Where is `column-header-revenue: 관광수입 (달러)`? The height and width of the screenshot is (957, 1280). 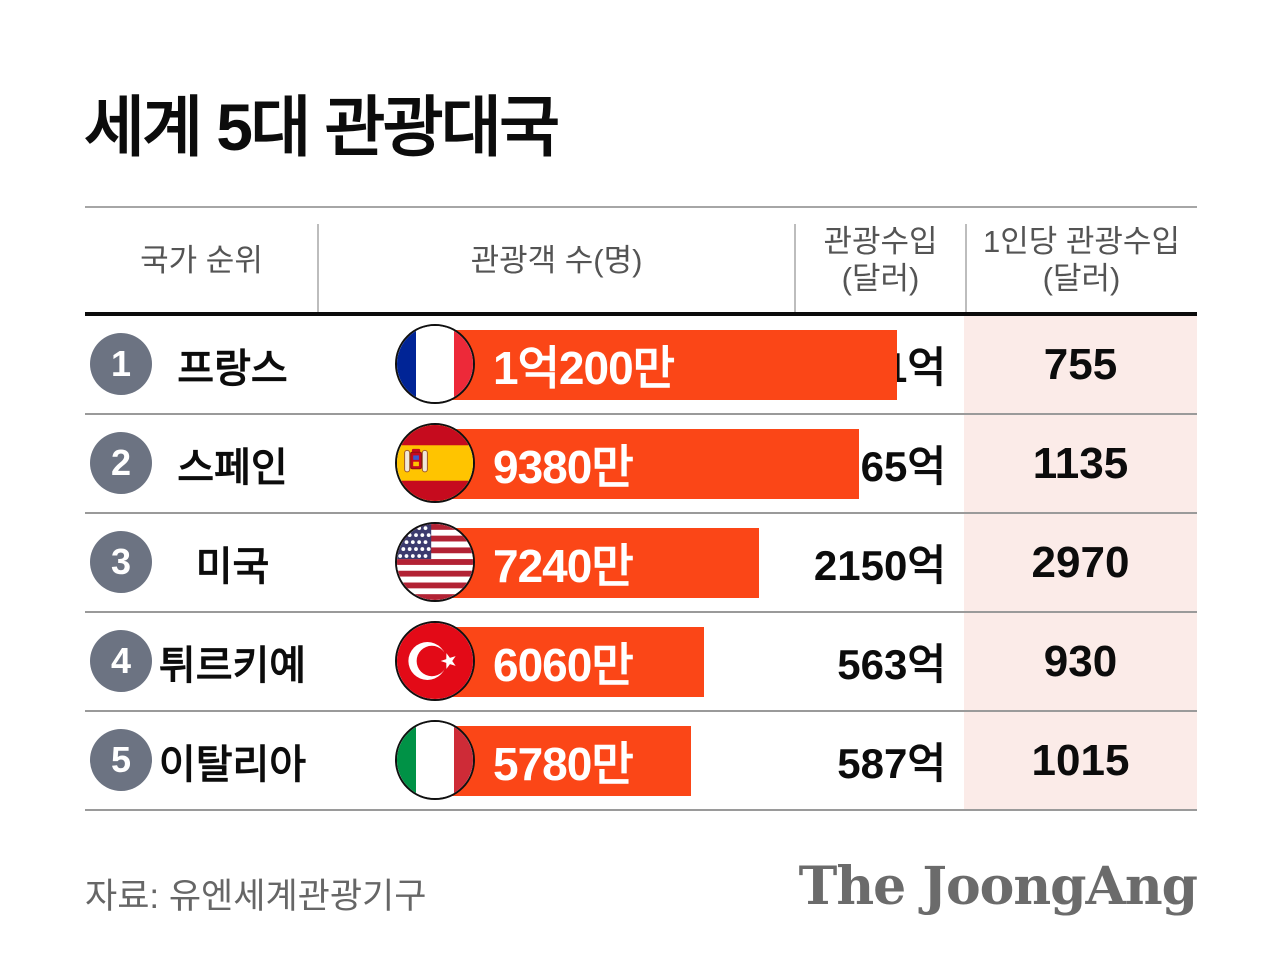 column-header-revenue: 관광수입 (달러) is located at coordinates (880, 260).